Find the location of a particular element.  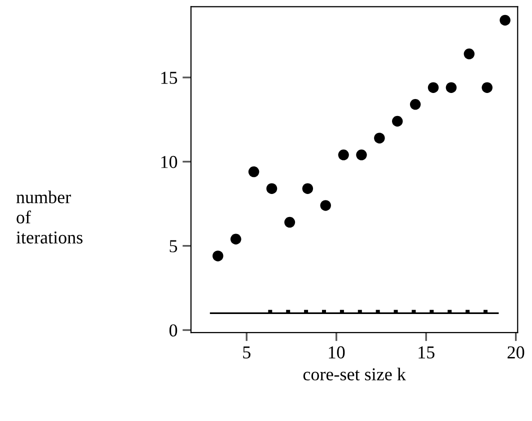

x-tick-label: 15 is located at coordinates (426, 352).